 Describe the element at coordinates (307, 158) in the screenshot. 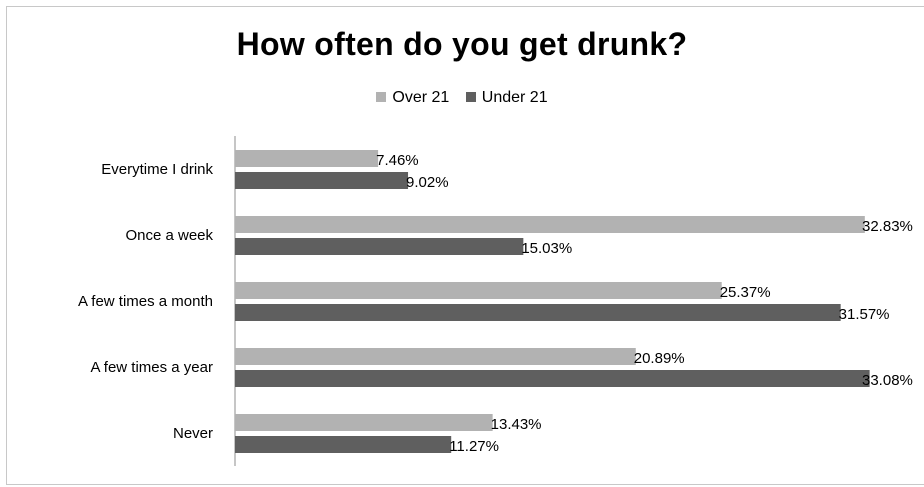

I see `bar-over-21-everytime-i-drink` at that location.